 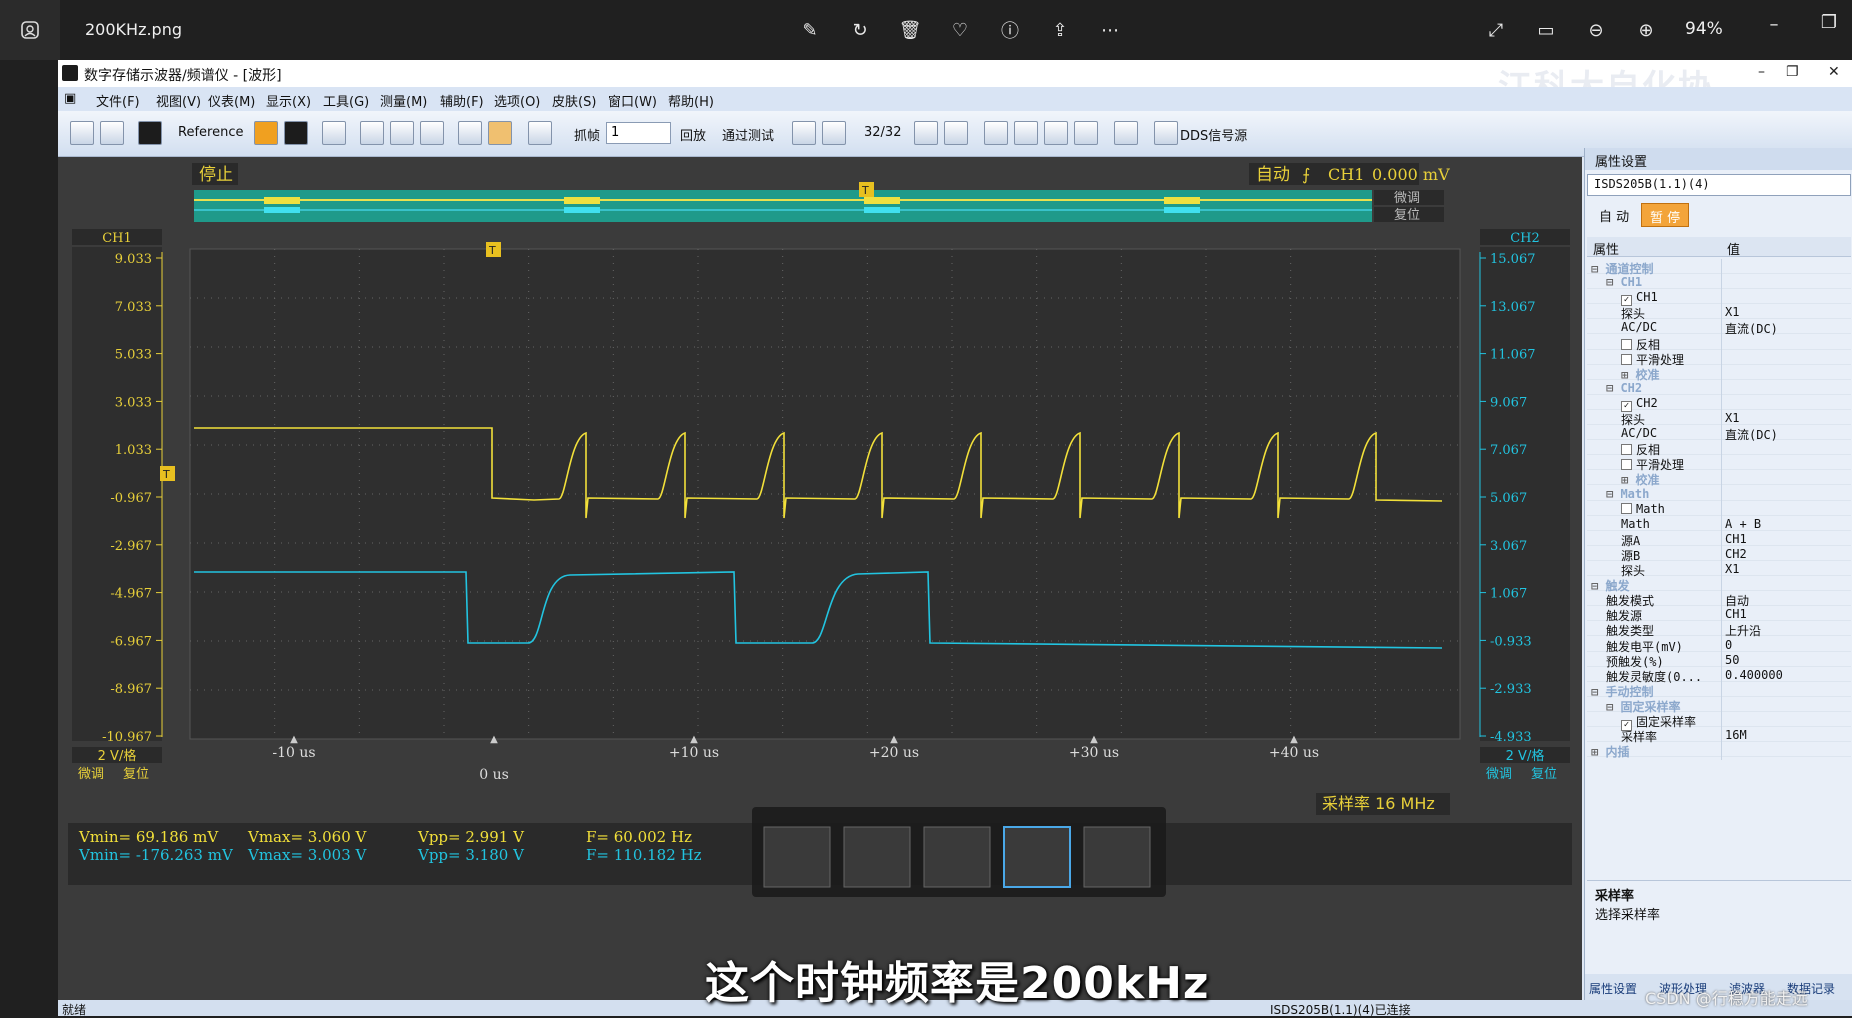 What do you see at coordinates (112, 133) in the screenshot?
I see `save-icon` at bounding box center [112, 133].